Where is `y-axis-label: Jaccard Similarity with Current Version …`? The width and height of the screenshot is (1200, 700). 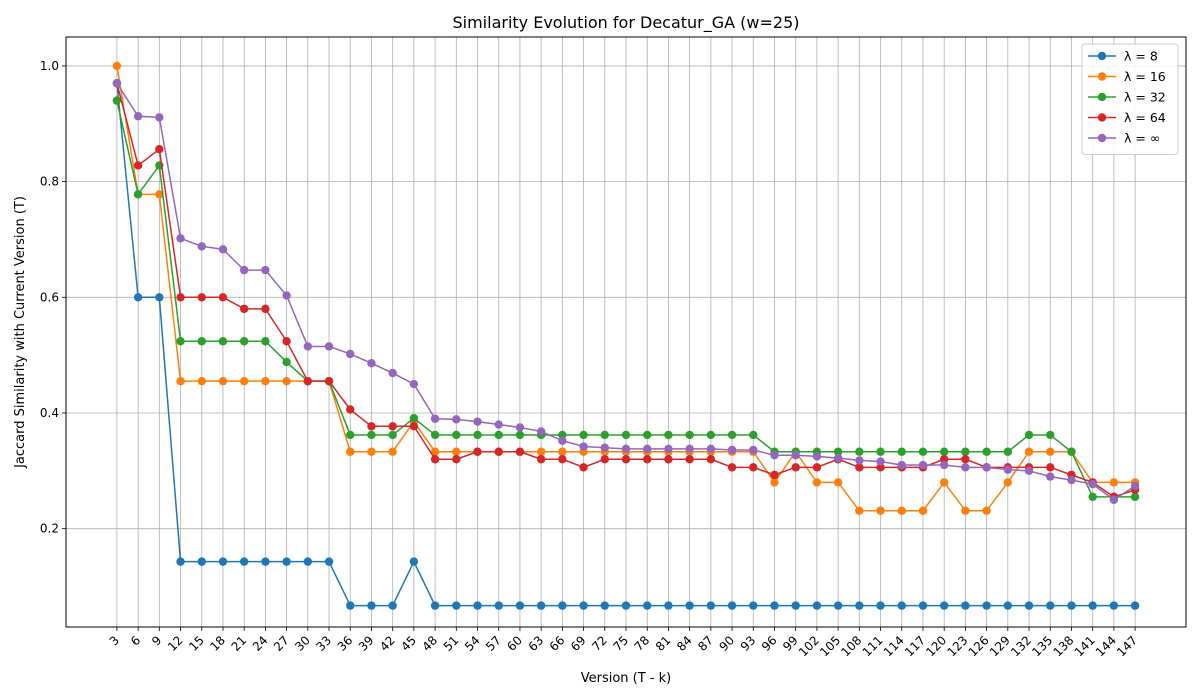 y-axis-label: Jaccard Similarity with Current Version … is located at coordinates (20, 332).